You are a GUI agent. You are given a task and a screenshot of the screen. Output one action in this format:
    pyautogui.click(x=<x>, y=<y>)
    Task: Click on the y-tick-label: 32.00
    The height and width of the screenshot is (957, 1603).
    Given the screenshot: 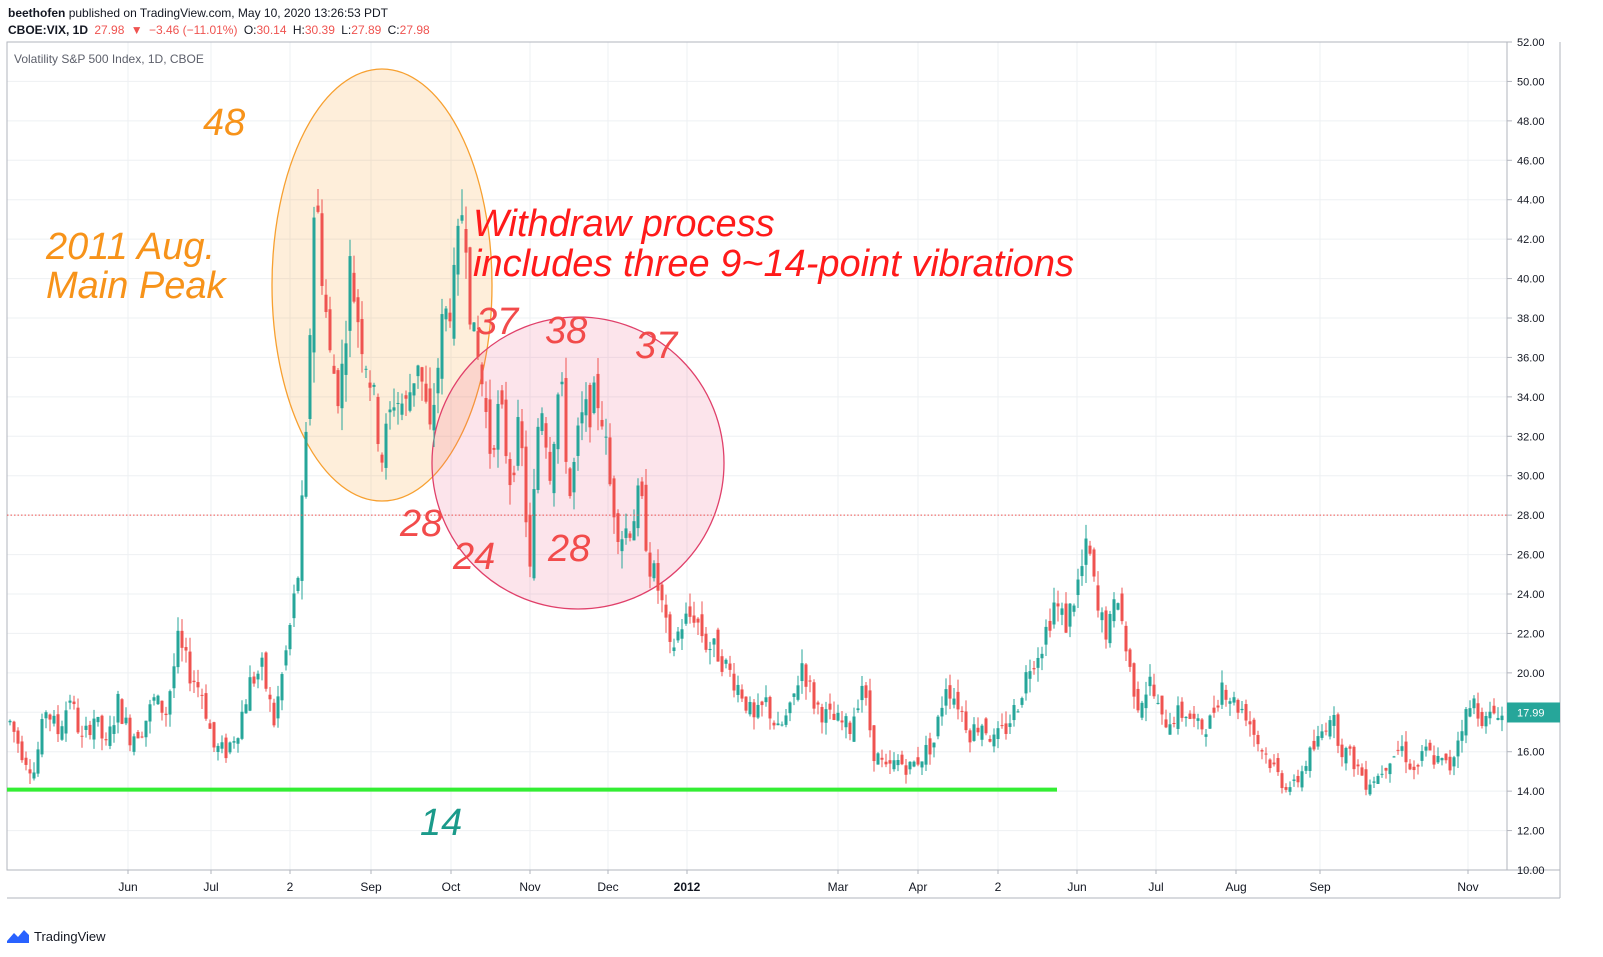 What is the action you would take?
    pyautogui.click(x=1531, y=437)
    